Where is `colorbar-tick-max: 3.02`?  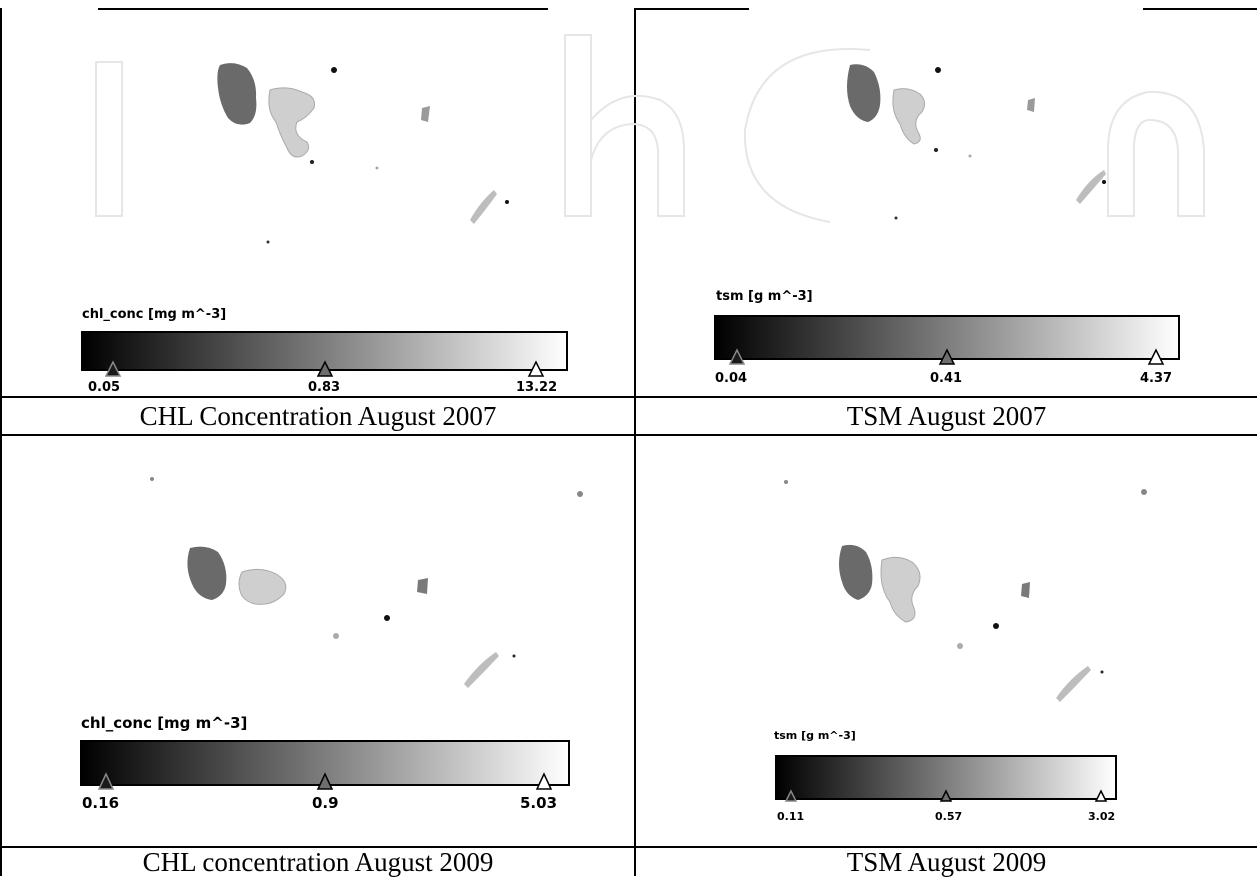
colorbar-tick-max: 3.02 is located at coordinates (1101, 816).